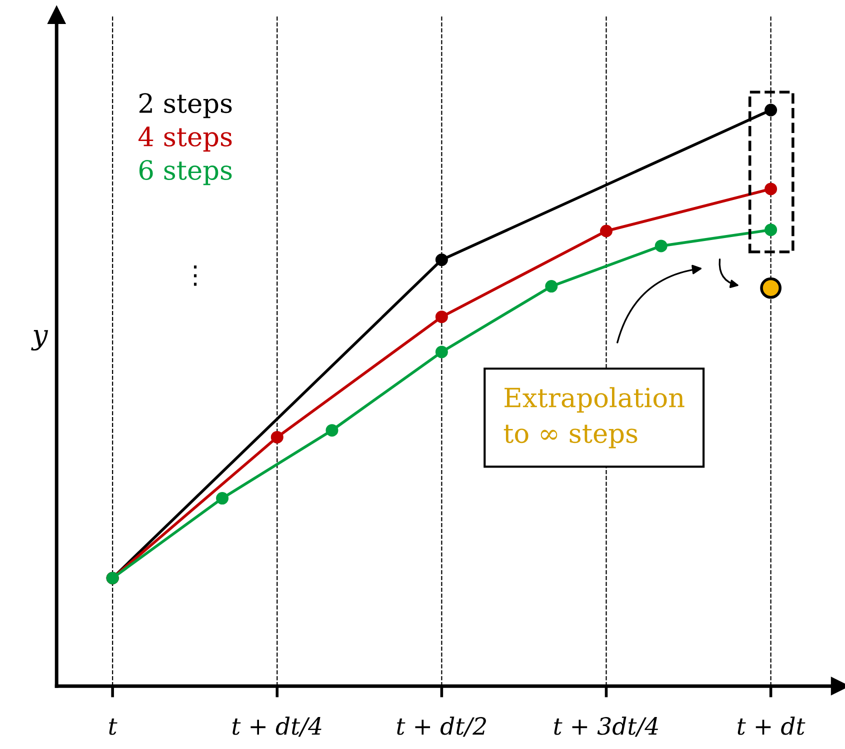  I want to click on text: 6 steps, so click(185, 173).